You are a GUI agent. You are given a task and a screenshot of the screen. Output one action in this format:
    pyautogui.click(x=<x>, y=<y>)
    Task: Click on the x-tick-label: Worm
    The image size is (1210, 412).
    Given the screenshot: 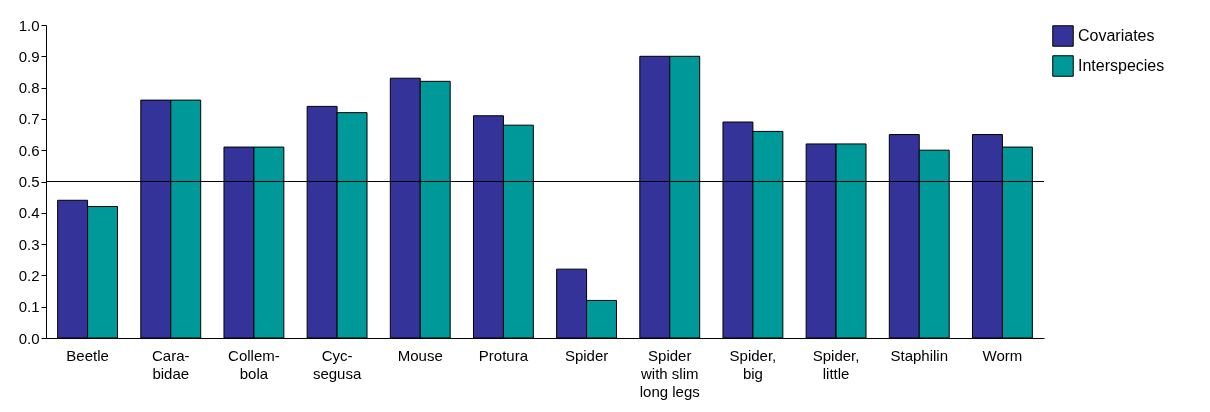 What is the action you would take?
    pyautogui.click(x=1002, y=355)
    